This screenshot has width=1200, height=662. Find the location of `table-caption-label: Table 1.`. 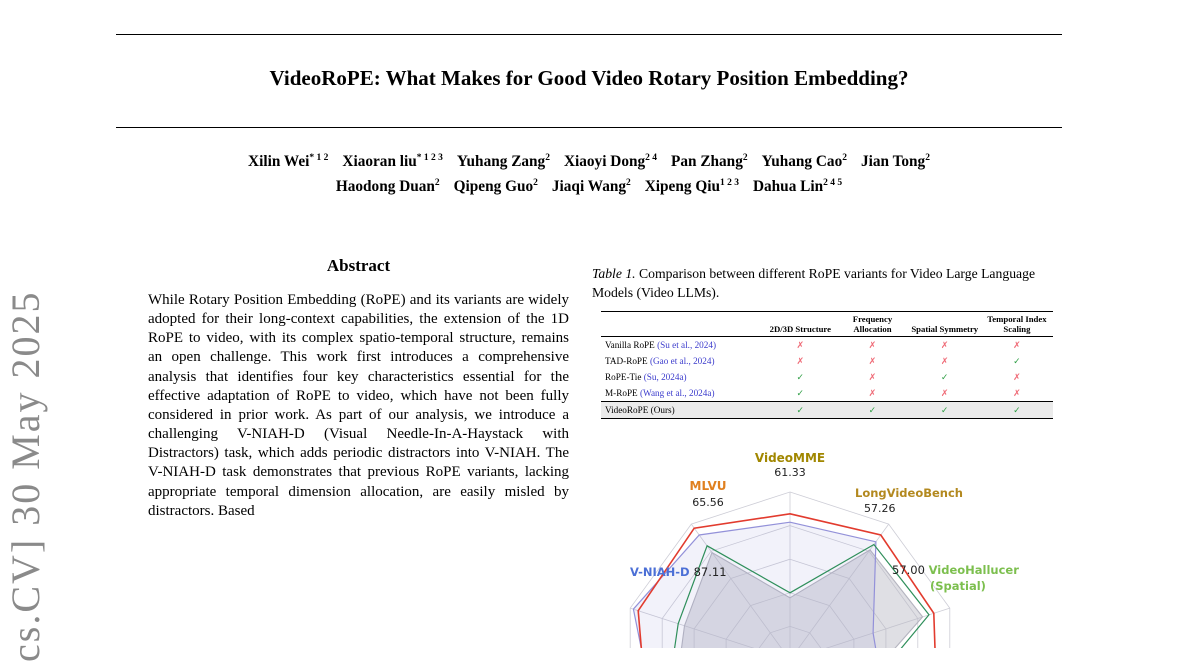

table-caption-label: Table 1. is located at coordinates (614, 273).